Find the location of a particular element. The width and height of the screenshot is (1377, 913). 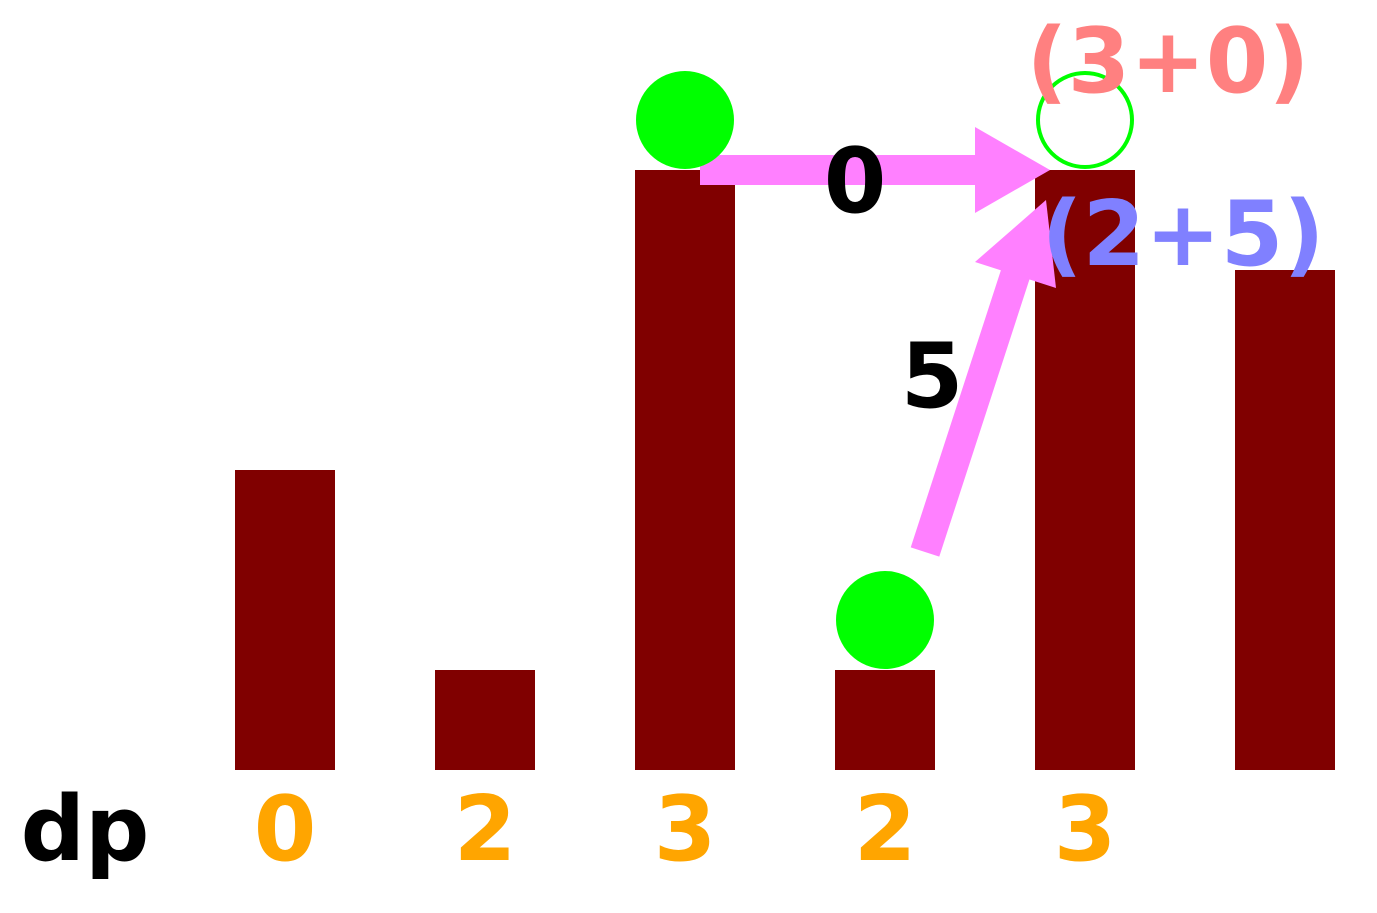

horizontal-arrow-head is located at coordinates (1012, 170).